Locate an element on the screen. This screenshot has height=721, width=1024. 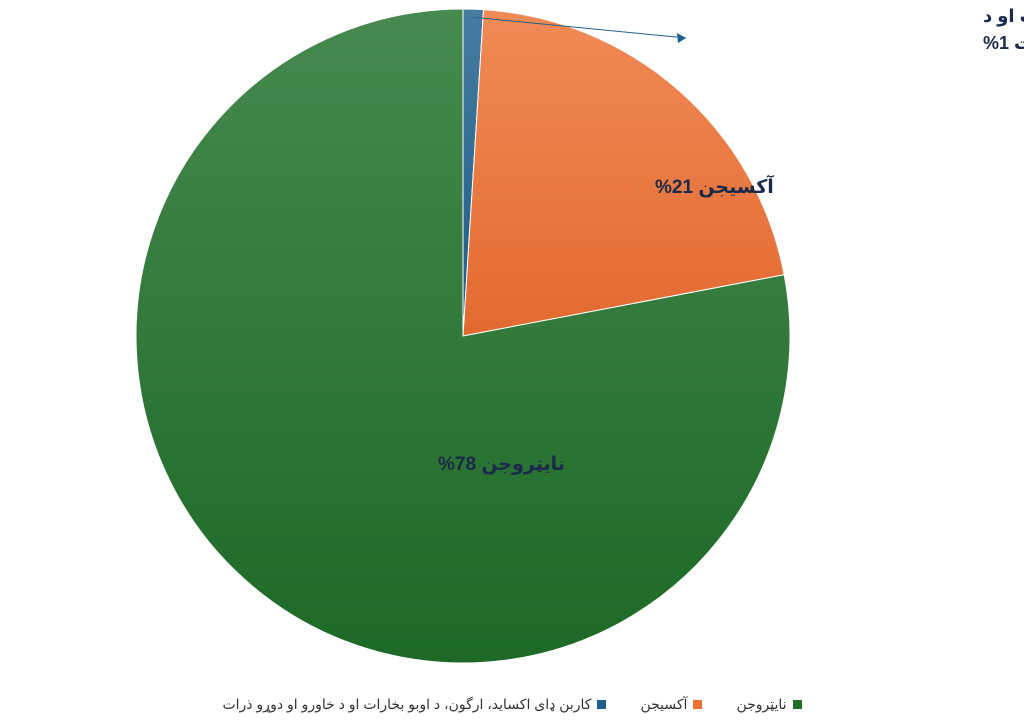
data-label-nitrogen: نایټروجن 78% is located at coordinates (501, 464).